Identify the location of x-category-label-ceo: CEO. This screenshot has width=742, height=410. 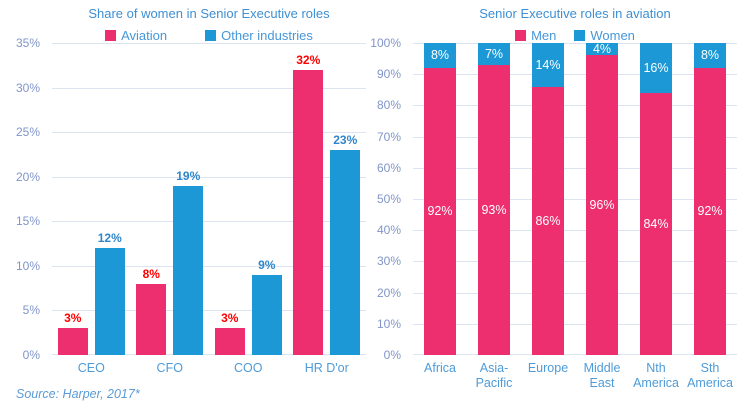
(91, 368).